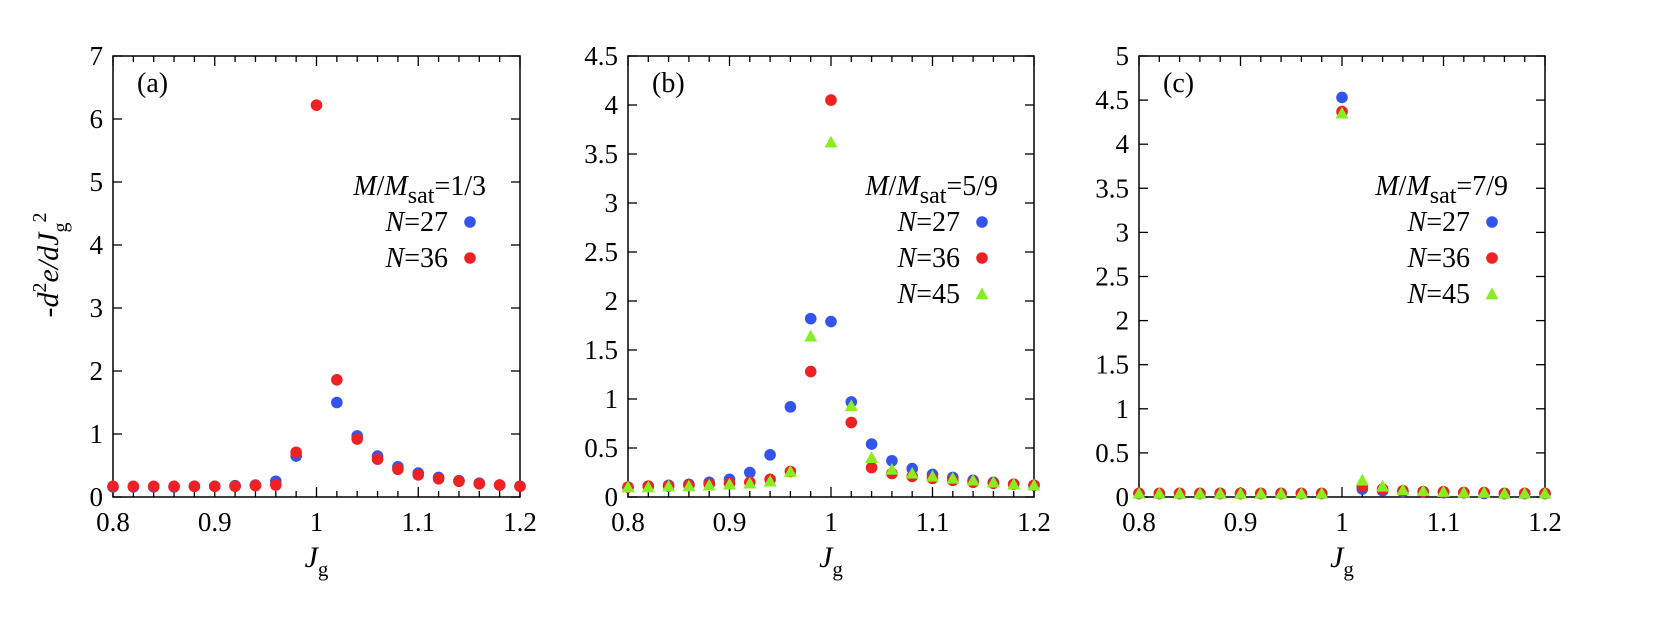  Describe the element at coordinates (113, 522) in the screenshot. I see `panel-a-xtick-label: 0.8` at that location.